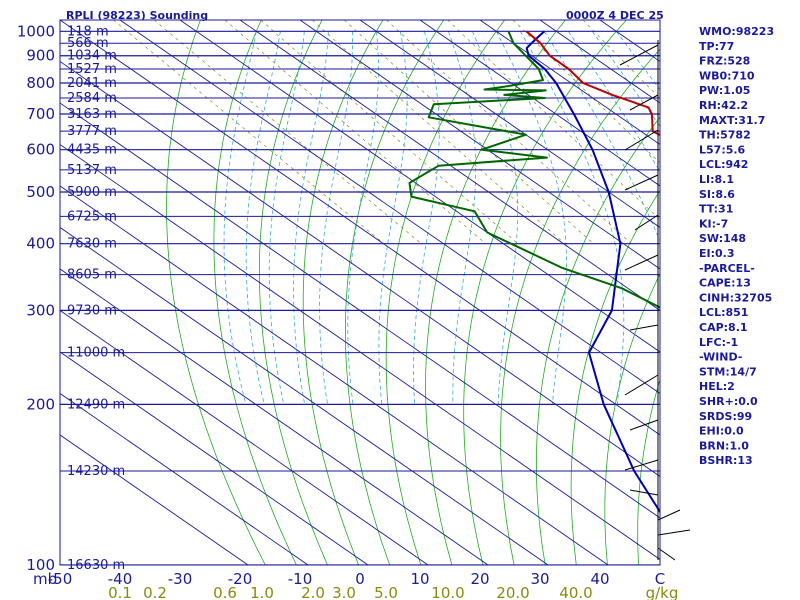 The width and height of the screenshot is (800, 600). I want to click on index-item: L57:5.6, so click(722, 149).